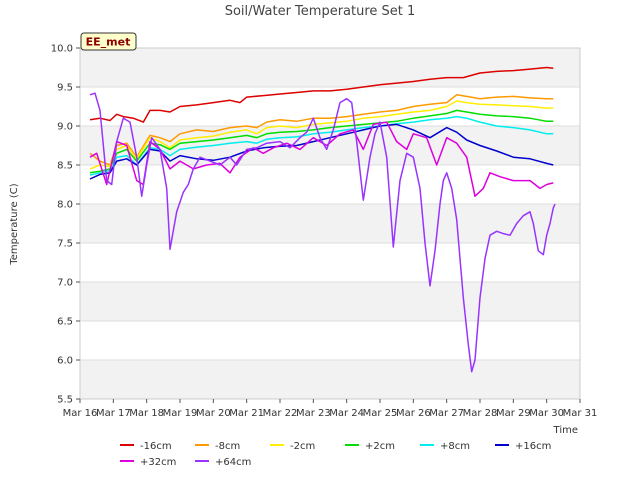  Describe the element at coordinates (380, 446) in the screenshot. I see `legend-label: +2cm` at that location.